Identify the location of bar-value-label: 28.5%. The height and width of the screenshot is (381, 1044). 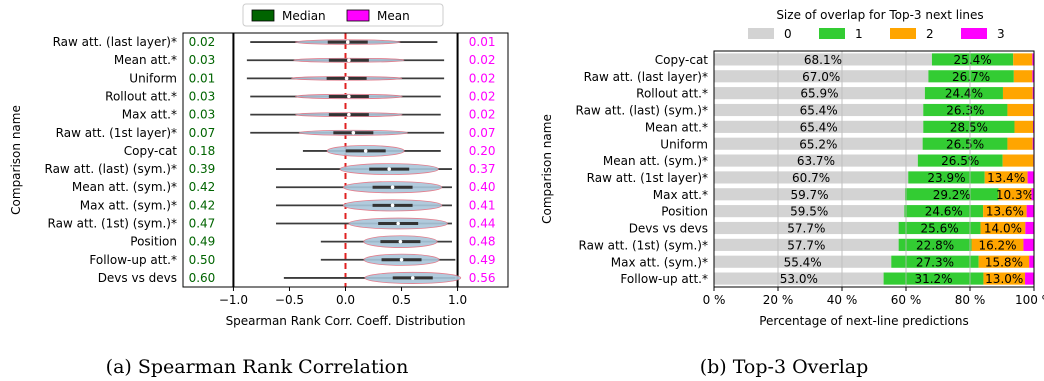
(969, 127).